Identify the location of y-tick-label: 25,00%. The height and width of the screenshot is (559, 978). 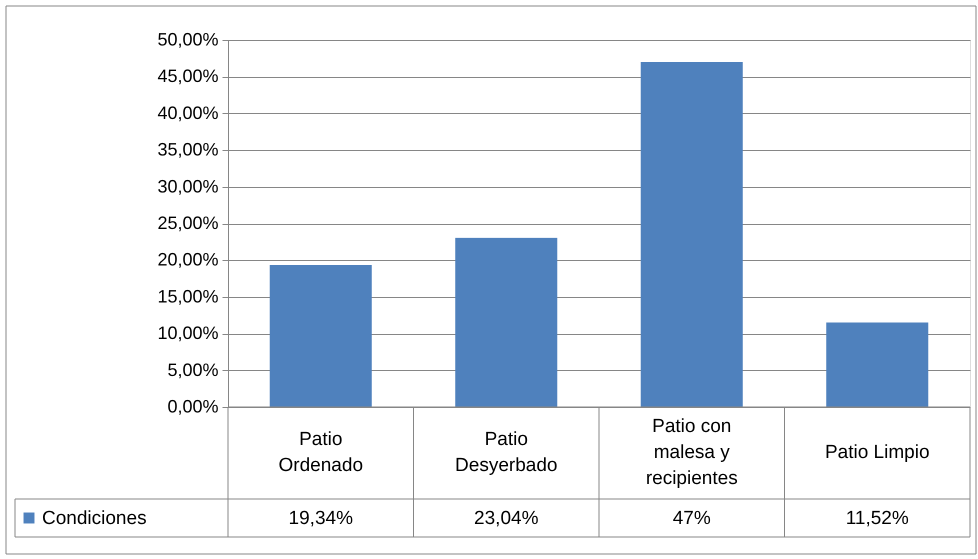
(187, 223).